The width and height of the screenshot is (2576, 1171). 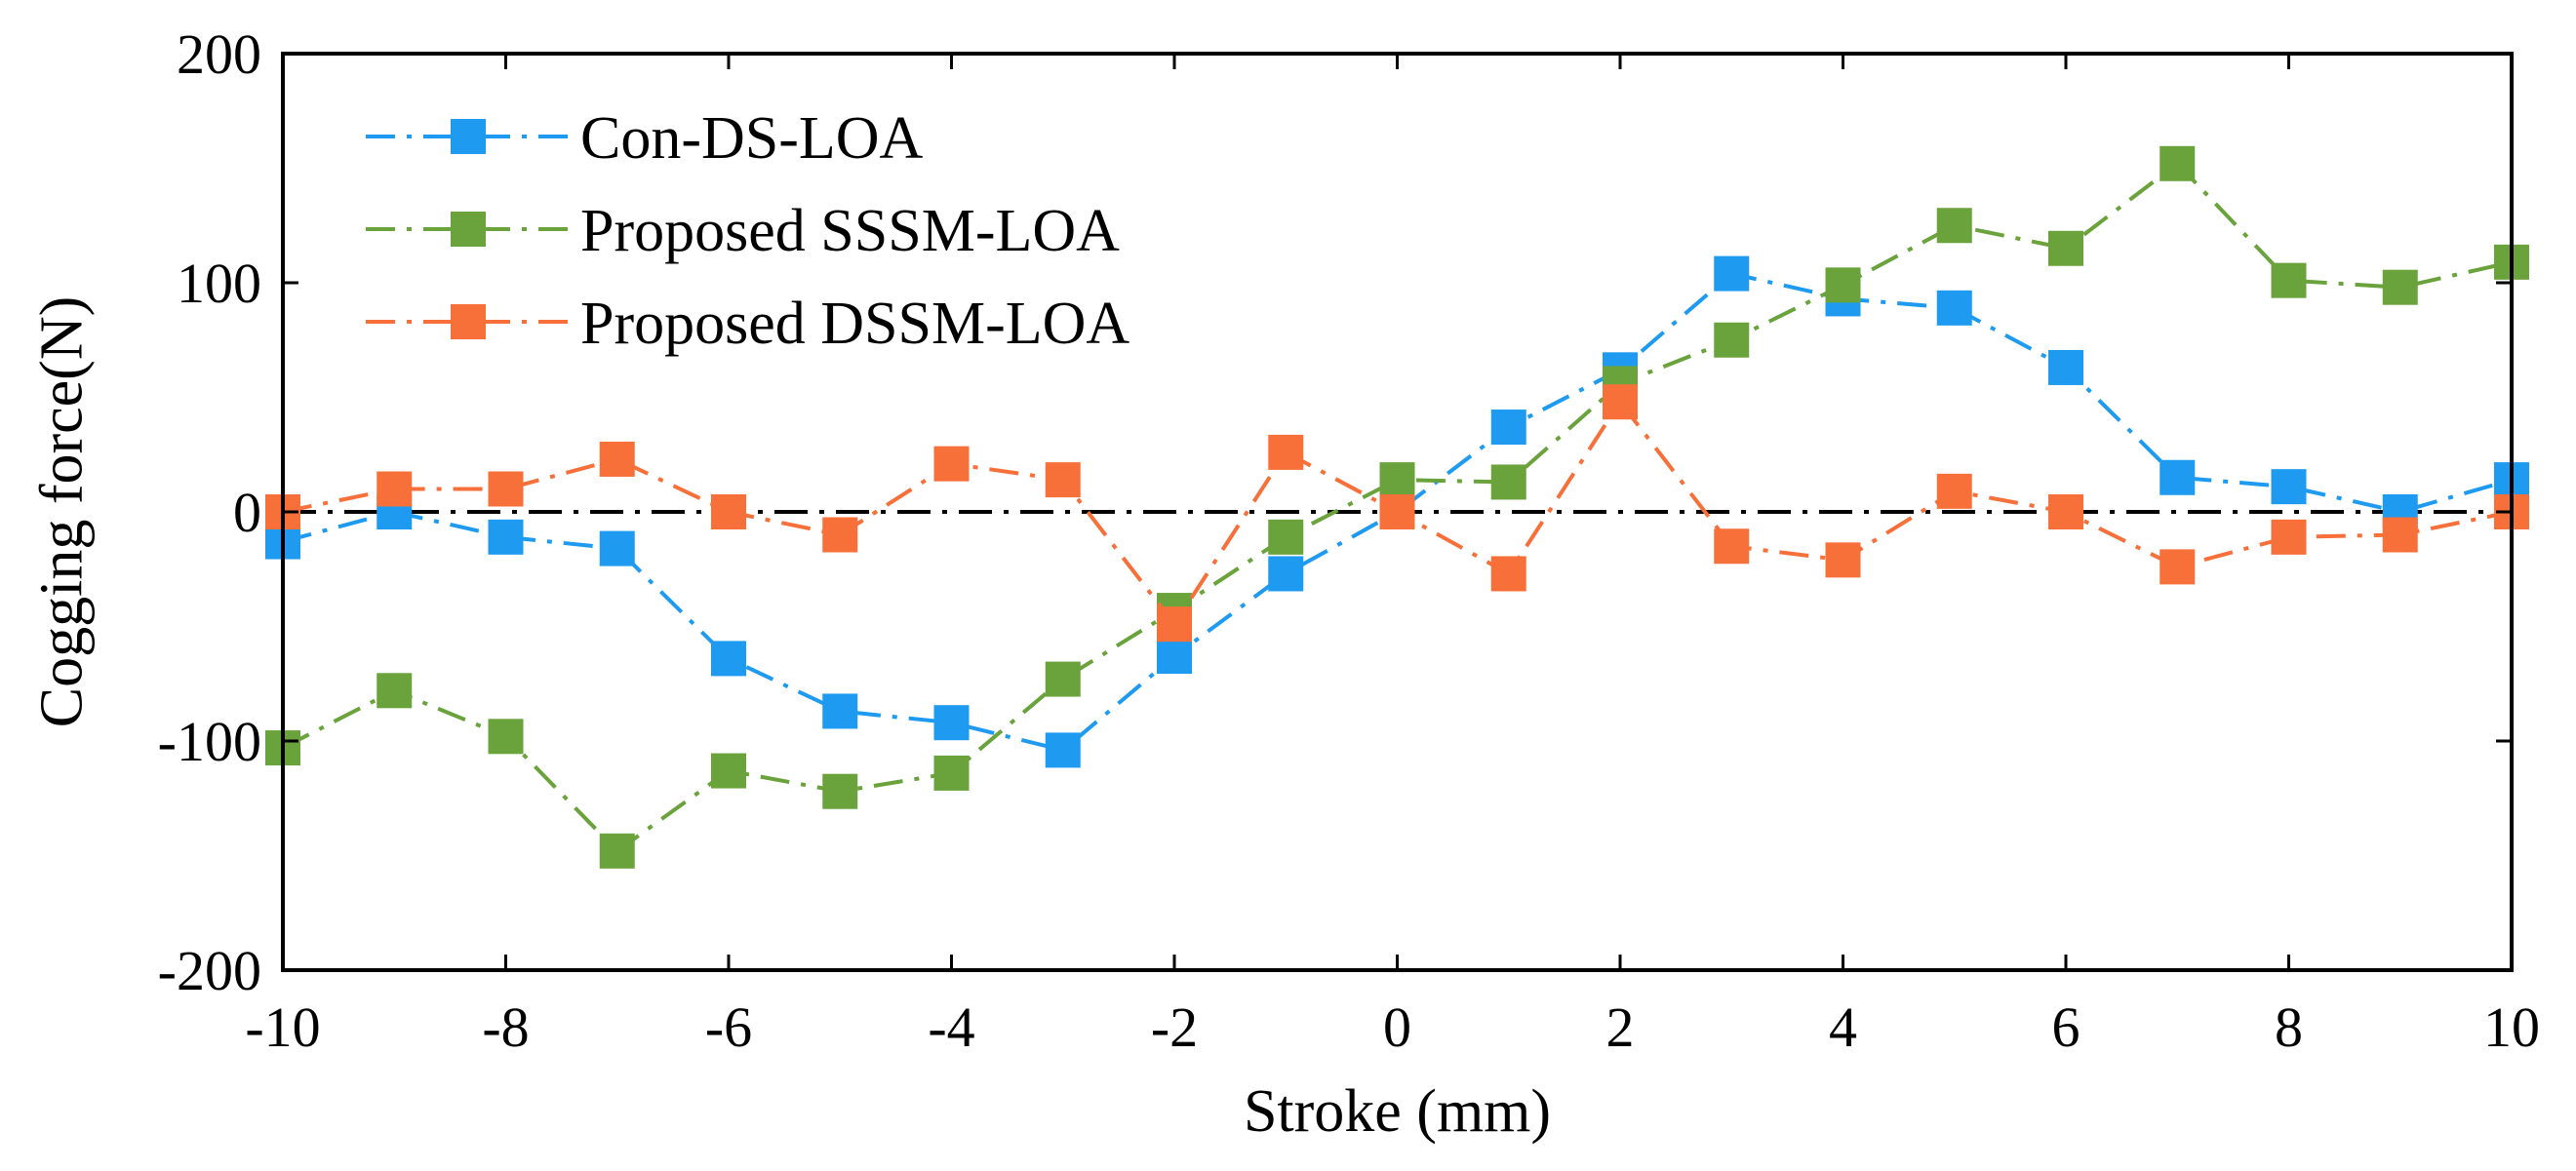 What do you see at coordinates (62, 512) in the screenshot?
I see `y-axis-title: Cogging force(N)` at bounding box center [62, 512].